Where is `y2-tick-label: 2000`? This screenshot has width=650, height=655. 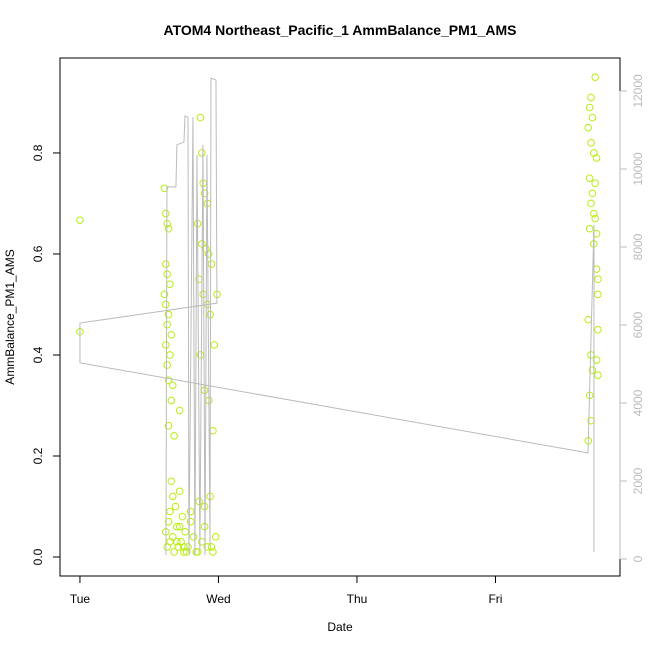 y2-tick-label: 2000 is located at coordinates (638, 480).